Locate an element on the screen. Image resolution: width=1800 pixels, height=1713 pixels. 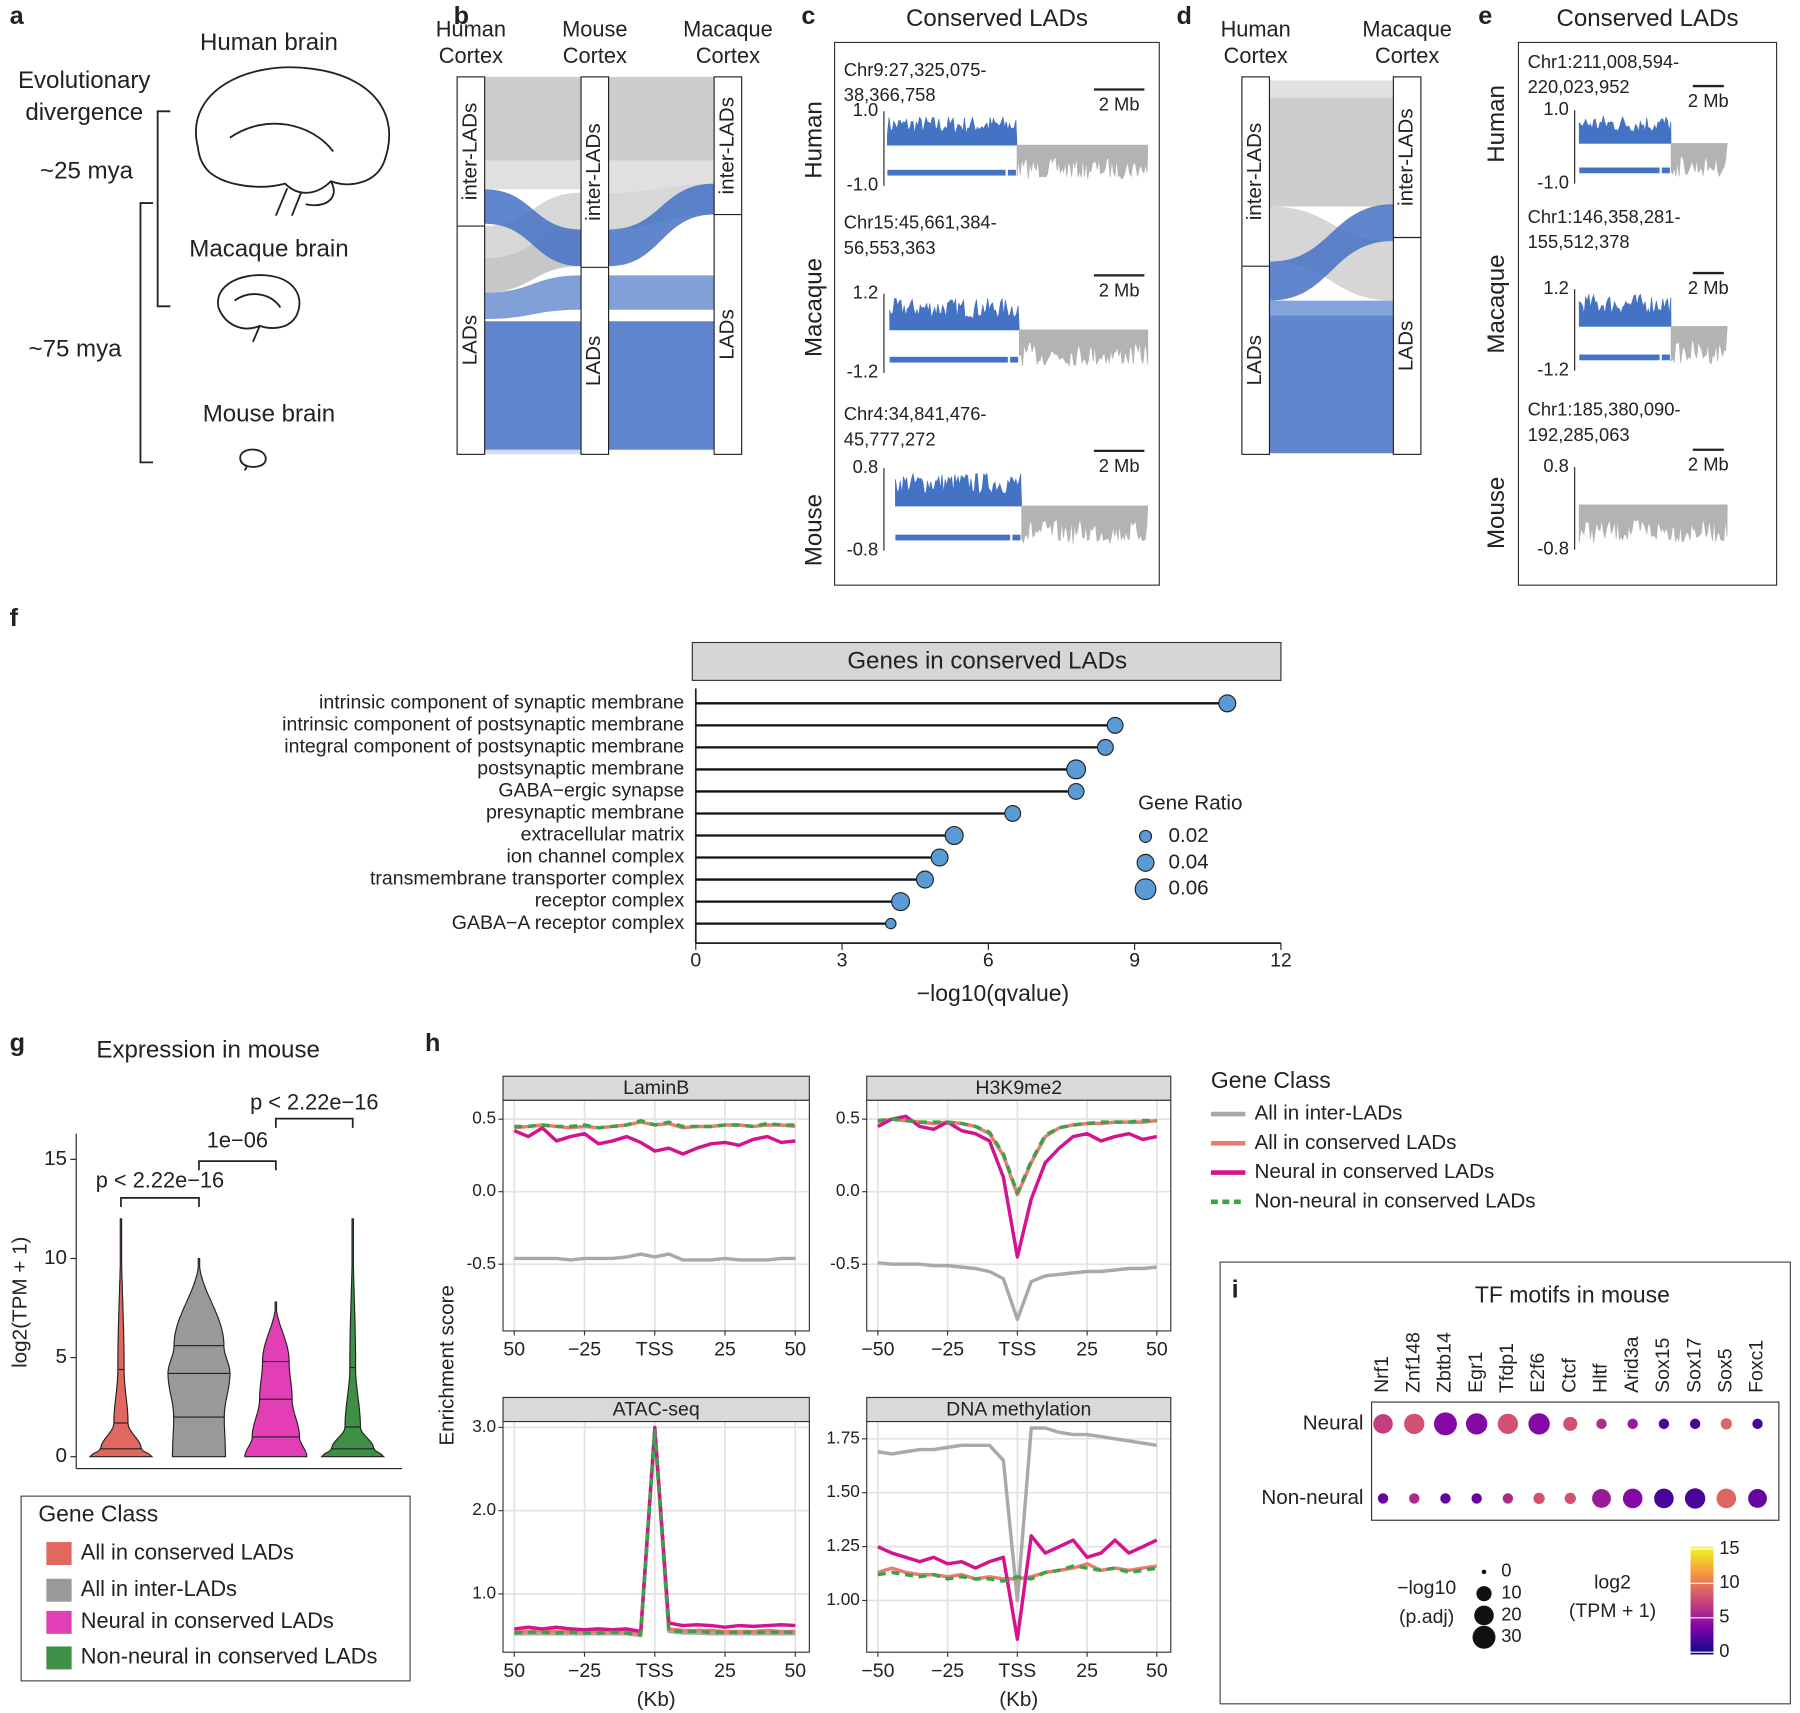
label: 45,777,272 is located at coordinates (890, 438).